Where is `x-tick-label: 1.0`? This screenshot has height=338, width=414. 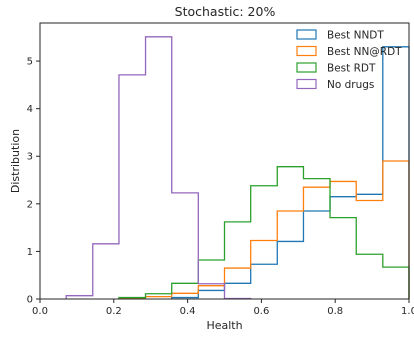 x-tick-label: 1.0 is located at coordinates (407, 311).